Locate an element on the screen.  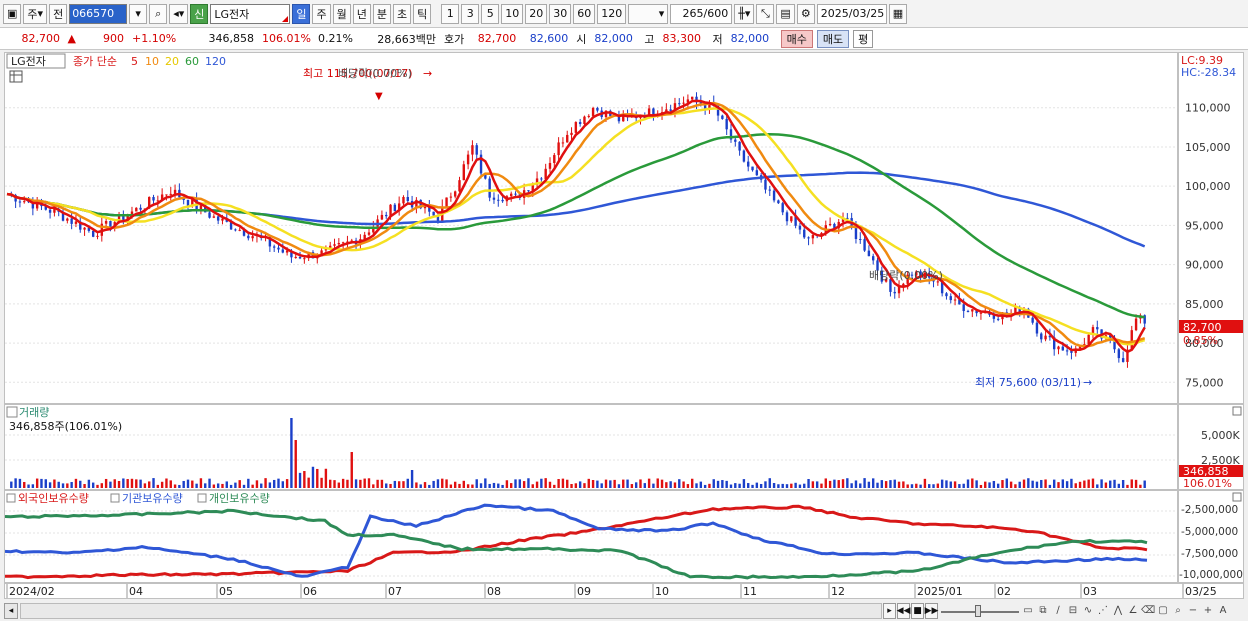
date-input: 2025/03/25 is located at coordinates (851, 13).